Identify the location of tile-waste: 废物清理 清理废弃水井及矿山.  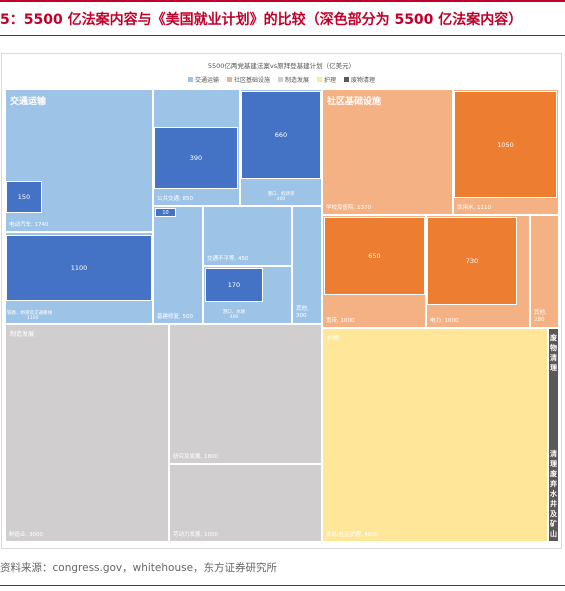
(553, 435).